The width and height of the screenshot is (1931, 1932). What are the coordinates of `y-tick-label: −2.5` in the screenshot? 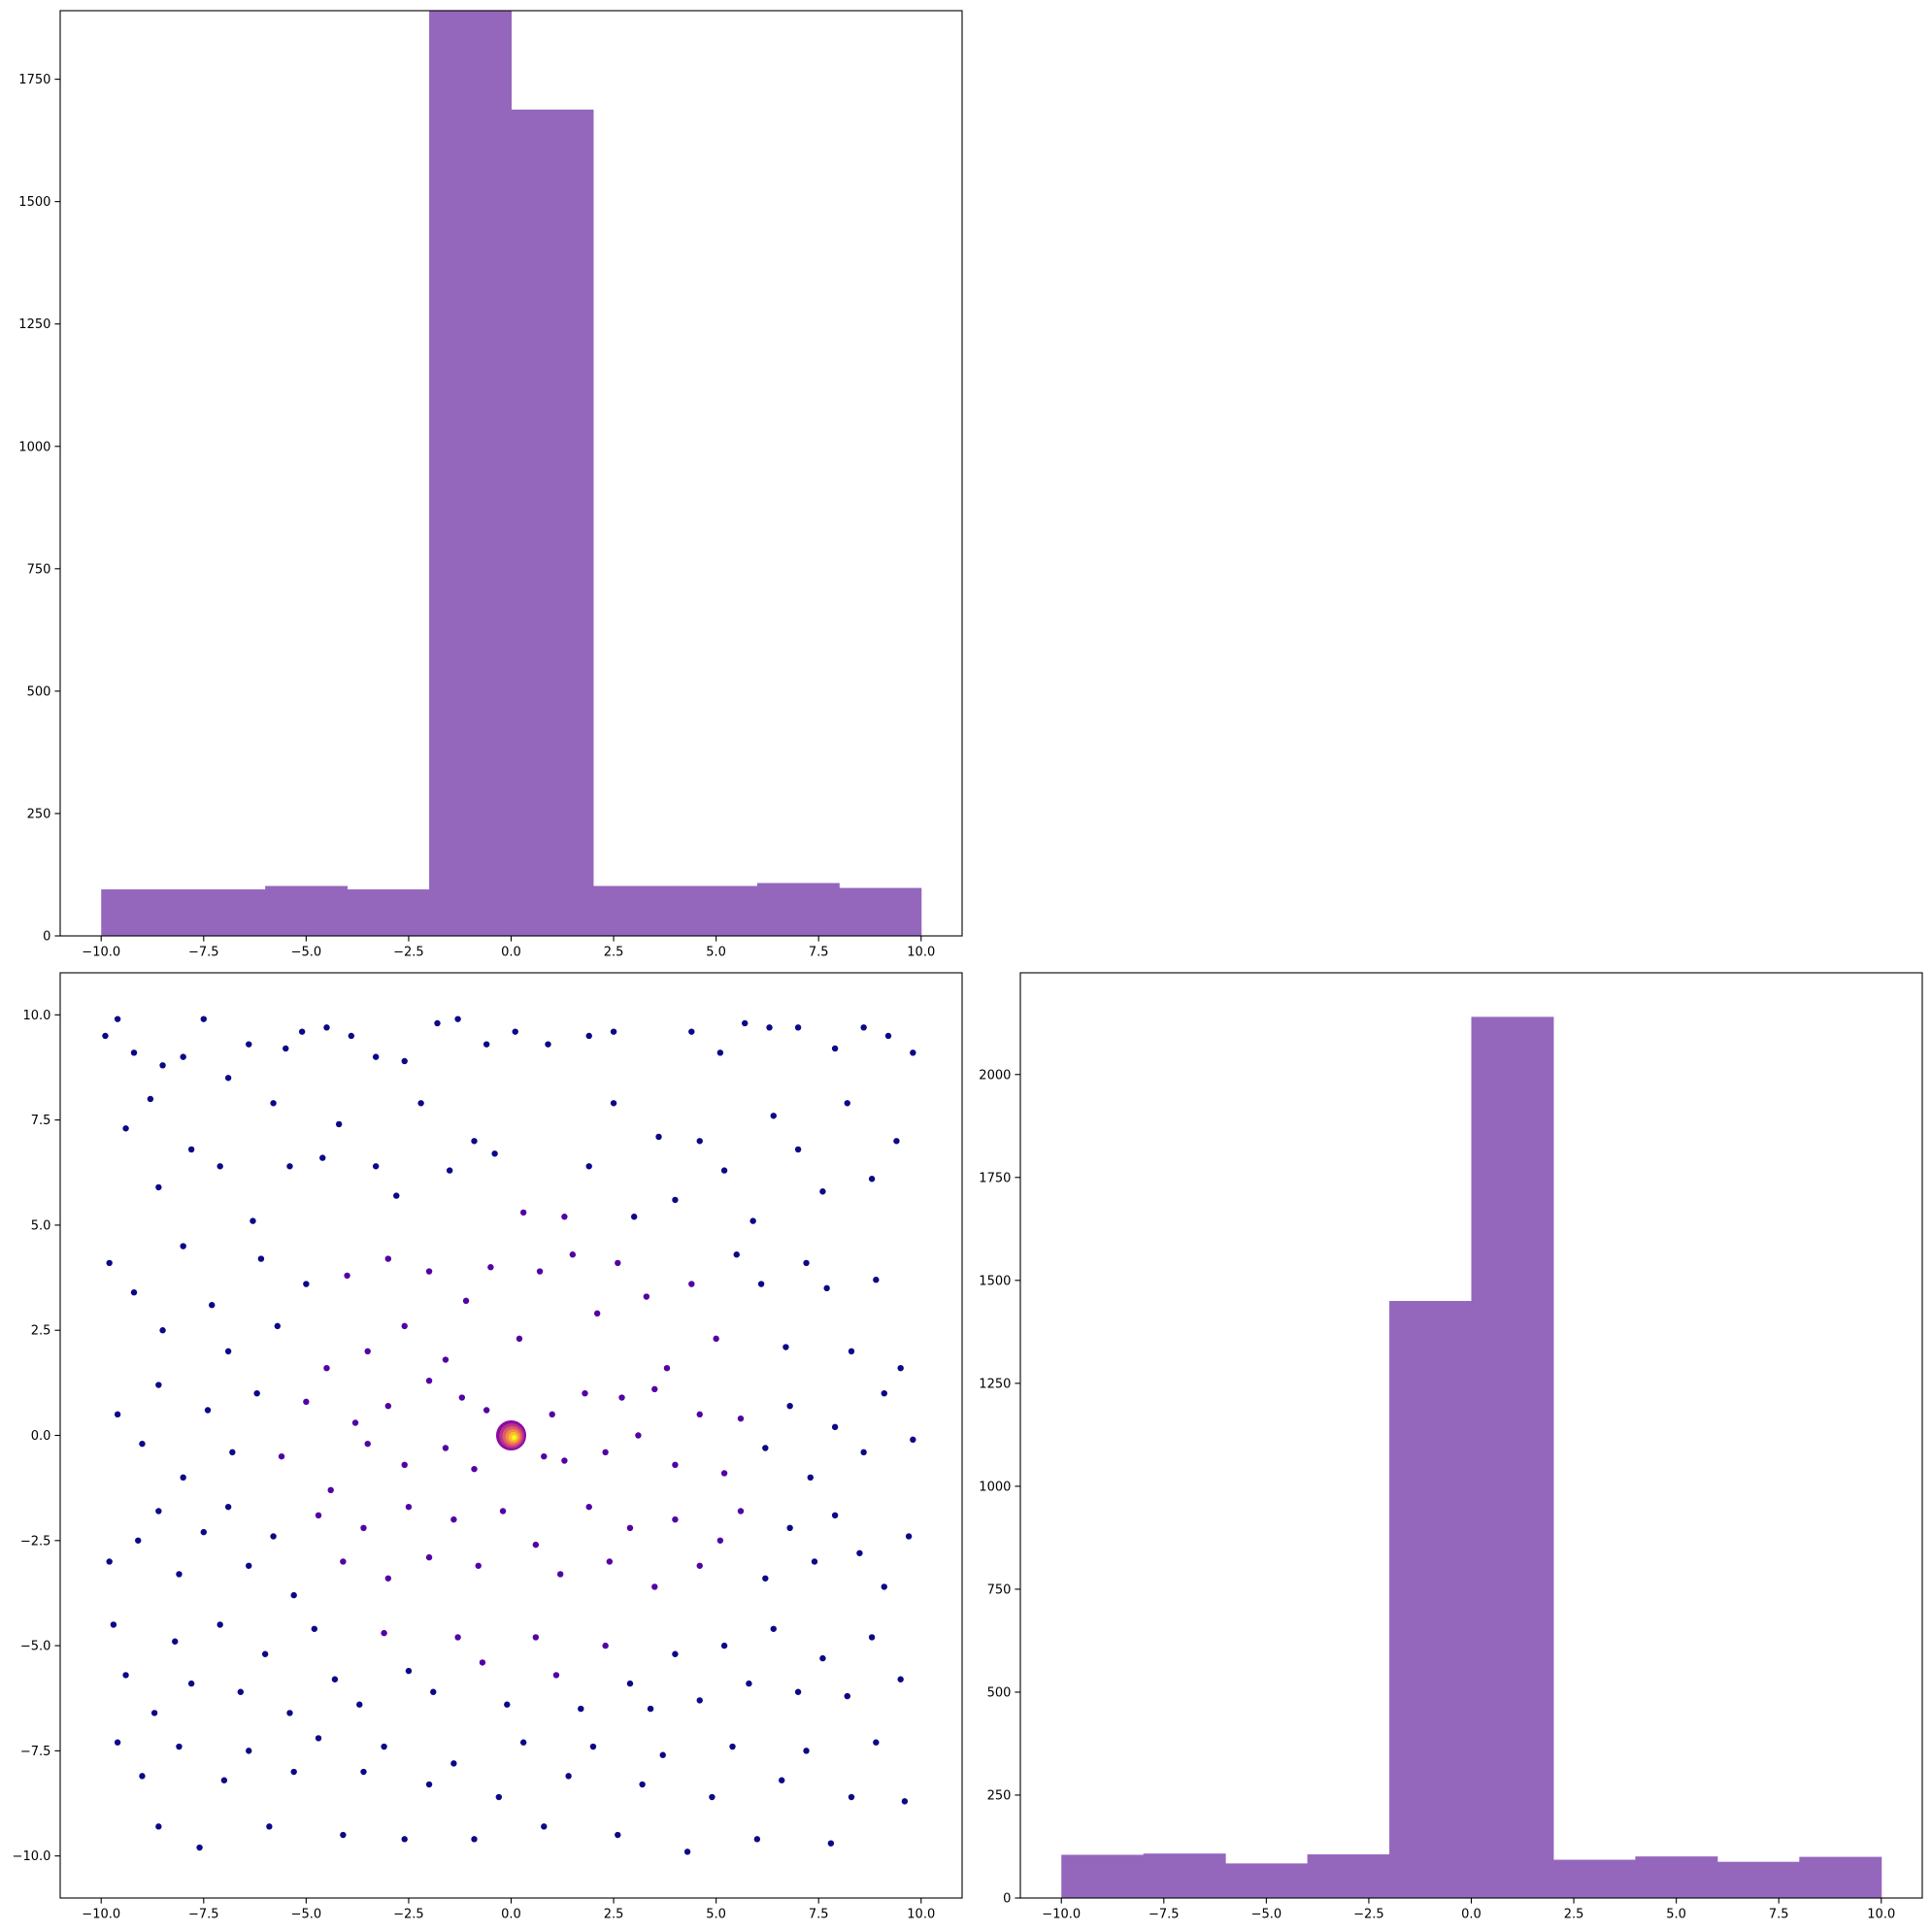 It's located at (36, 1541).